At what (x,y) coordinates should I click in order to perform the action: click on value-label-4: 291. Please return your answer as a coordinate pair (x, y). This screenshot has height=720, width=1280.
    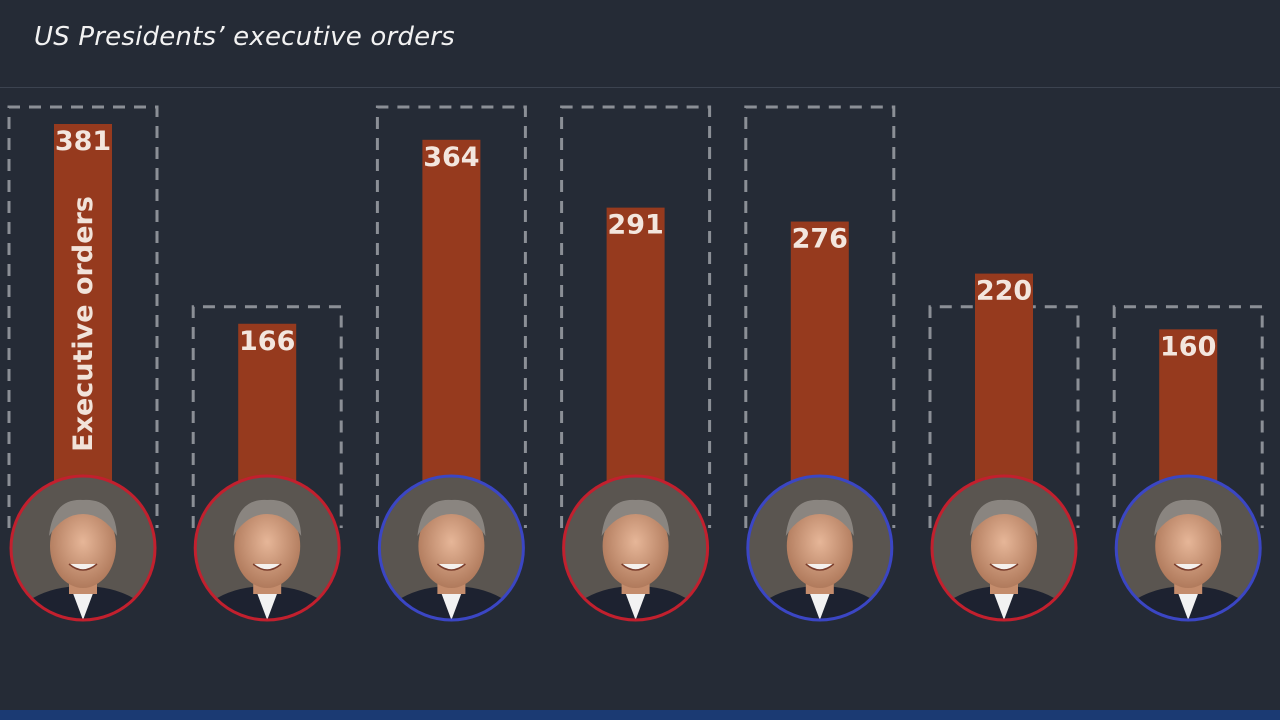
    Looking at the image, I should click on (635, 225).